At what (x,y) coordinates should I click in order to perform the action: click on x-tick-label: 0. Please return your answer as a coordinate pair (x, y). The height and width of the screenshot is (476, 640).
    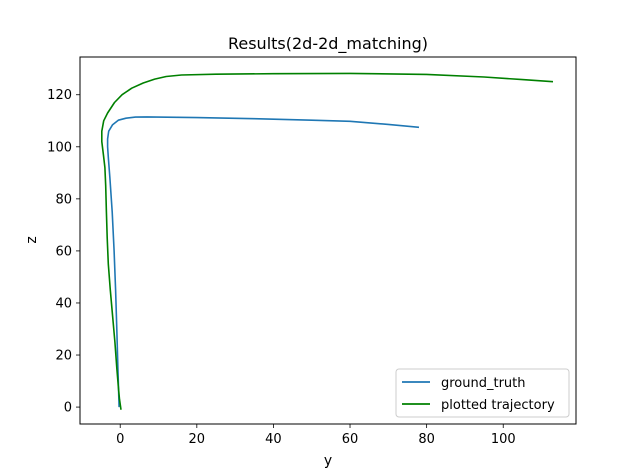
    Looking at the image, I should click on (120, 439).